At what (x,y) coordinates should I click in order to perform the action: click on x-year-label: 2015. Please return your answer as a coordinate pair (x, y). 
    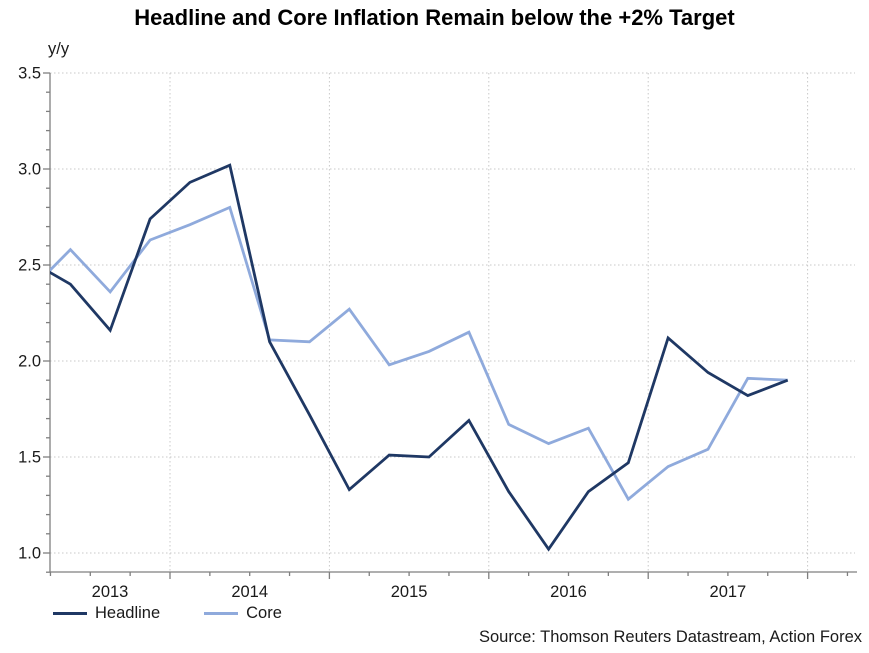
    Looking at the image, I should click on (409, 592).